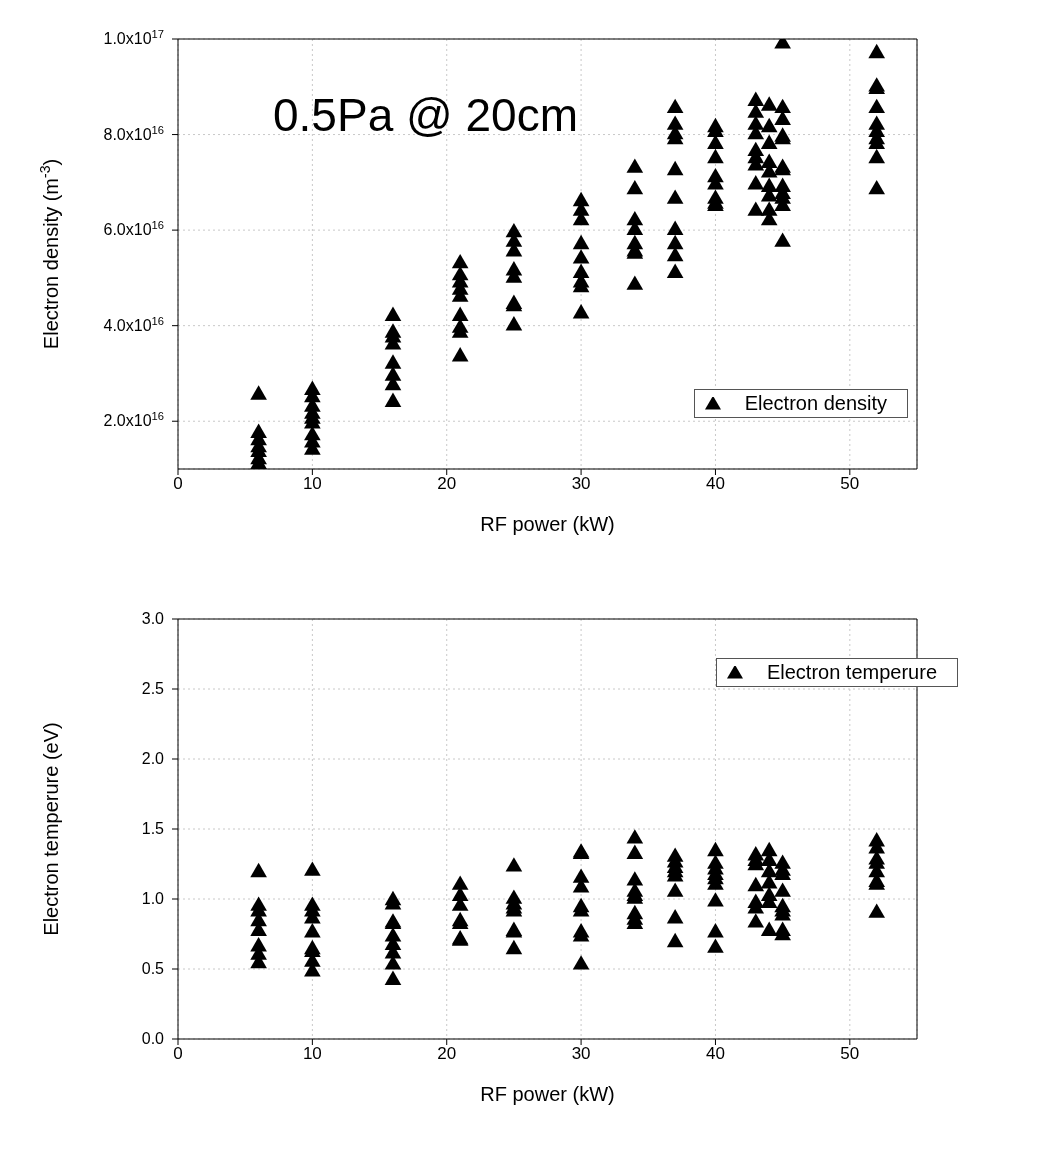 The image size is (1055, 1165). Describe the element at coordinates (153, 898) in the screenshot. I see `y-tick-label: 1.0` at that location.